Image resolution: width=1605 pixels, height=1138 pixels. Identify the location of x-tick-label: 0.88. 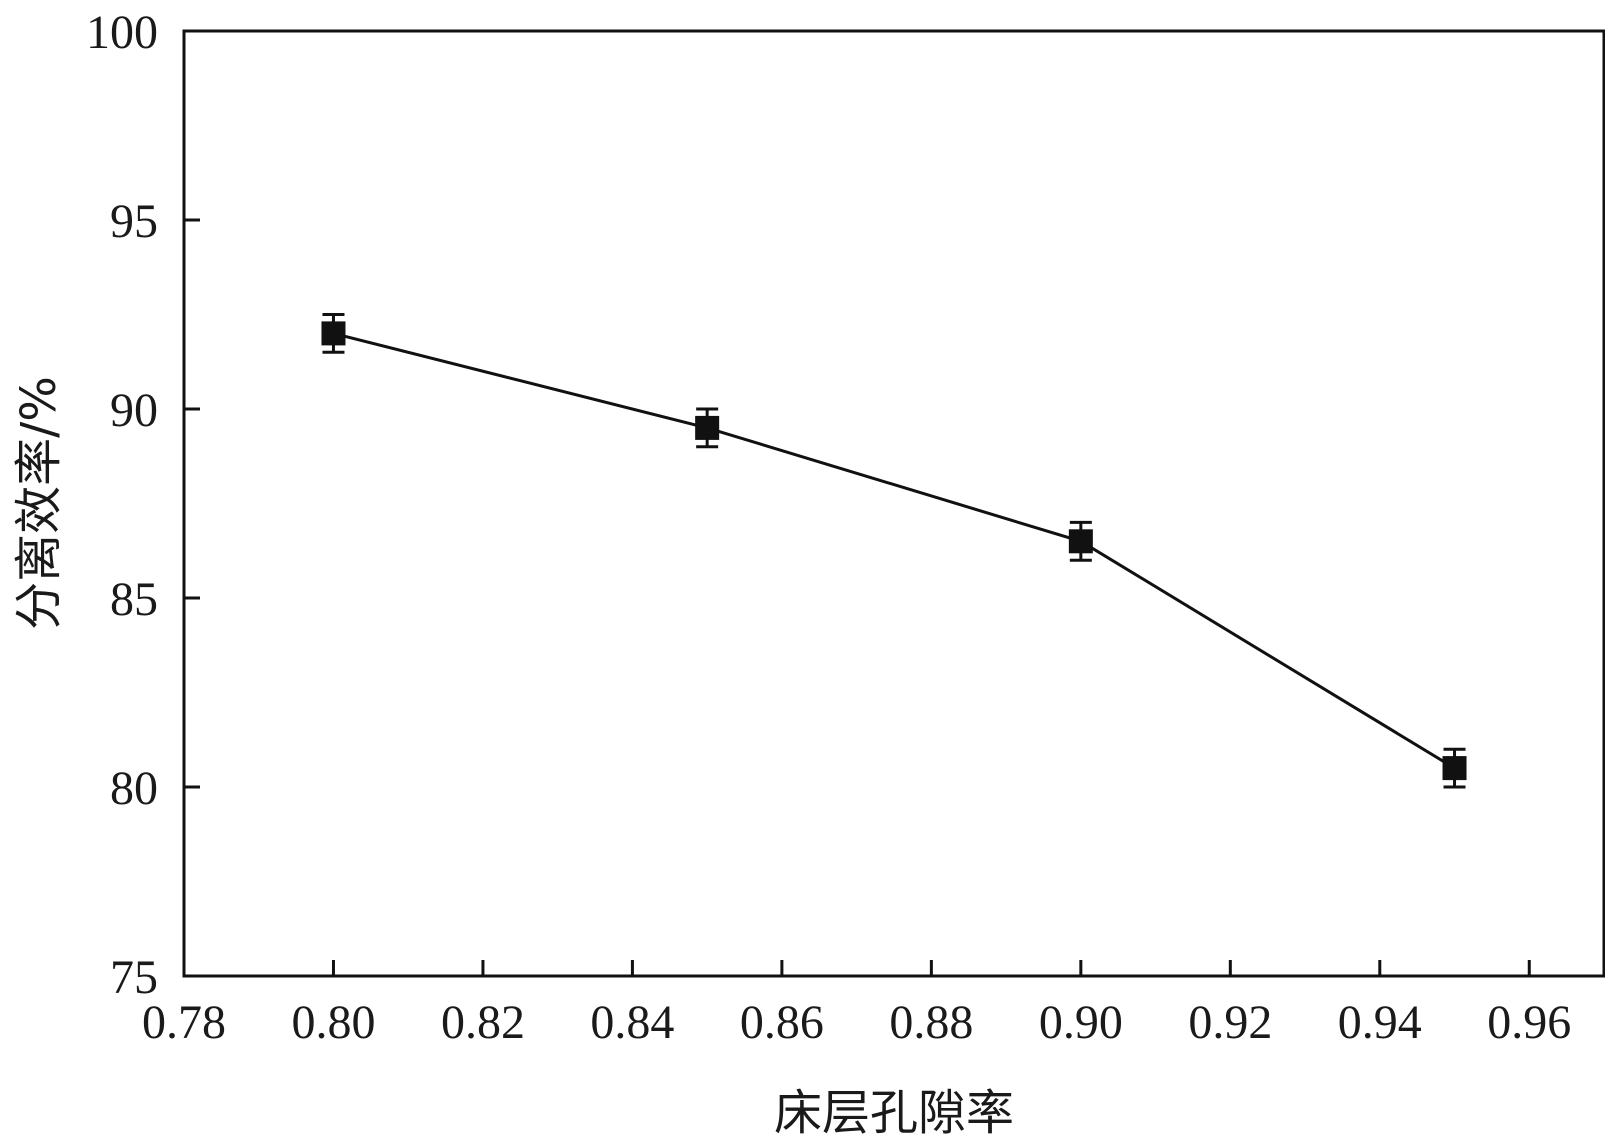
(931, 1022).